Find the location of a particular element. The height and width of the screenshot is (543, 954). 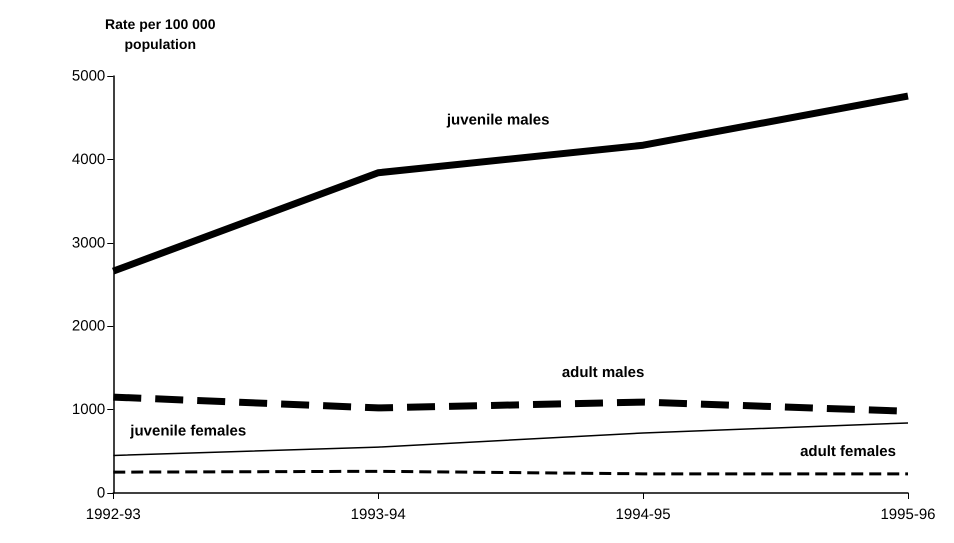

y-tick-label: 0 is located at coordinates (101, 493).